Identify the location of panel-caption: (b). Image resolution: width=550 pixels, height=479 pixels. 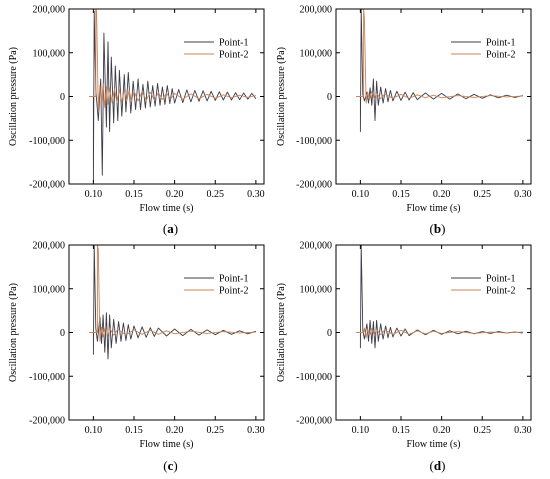
(438, 228).